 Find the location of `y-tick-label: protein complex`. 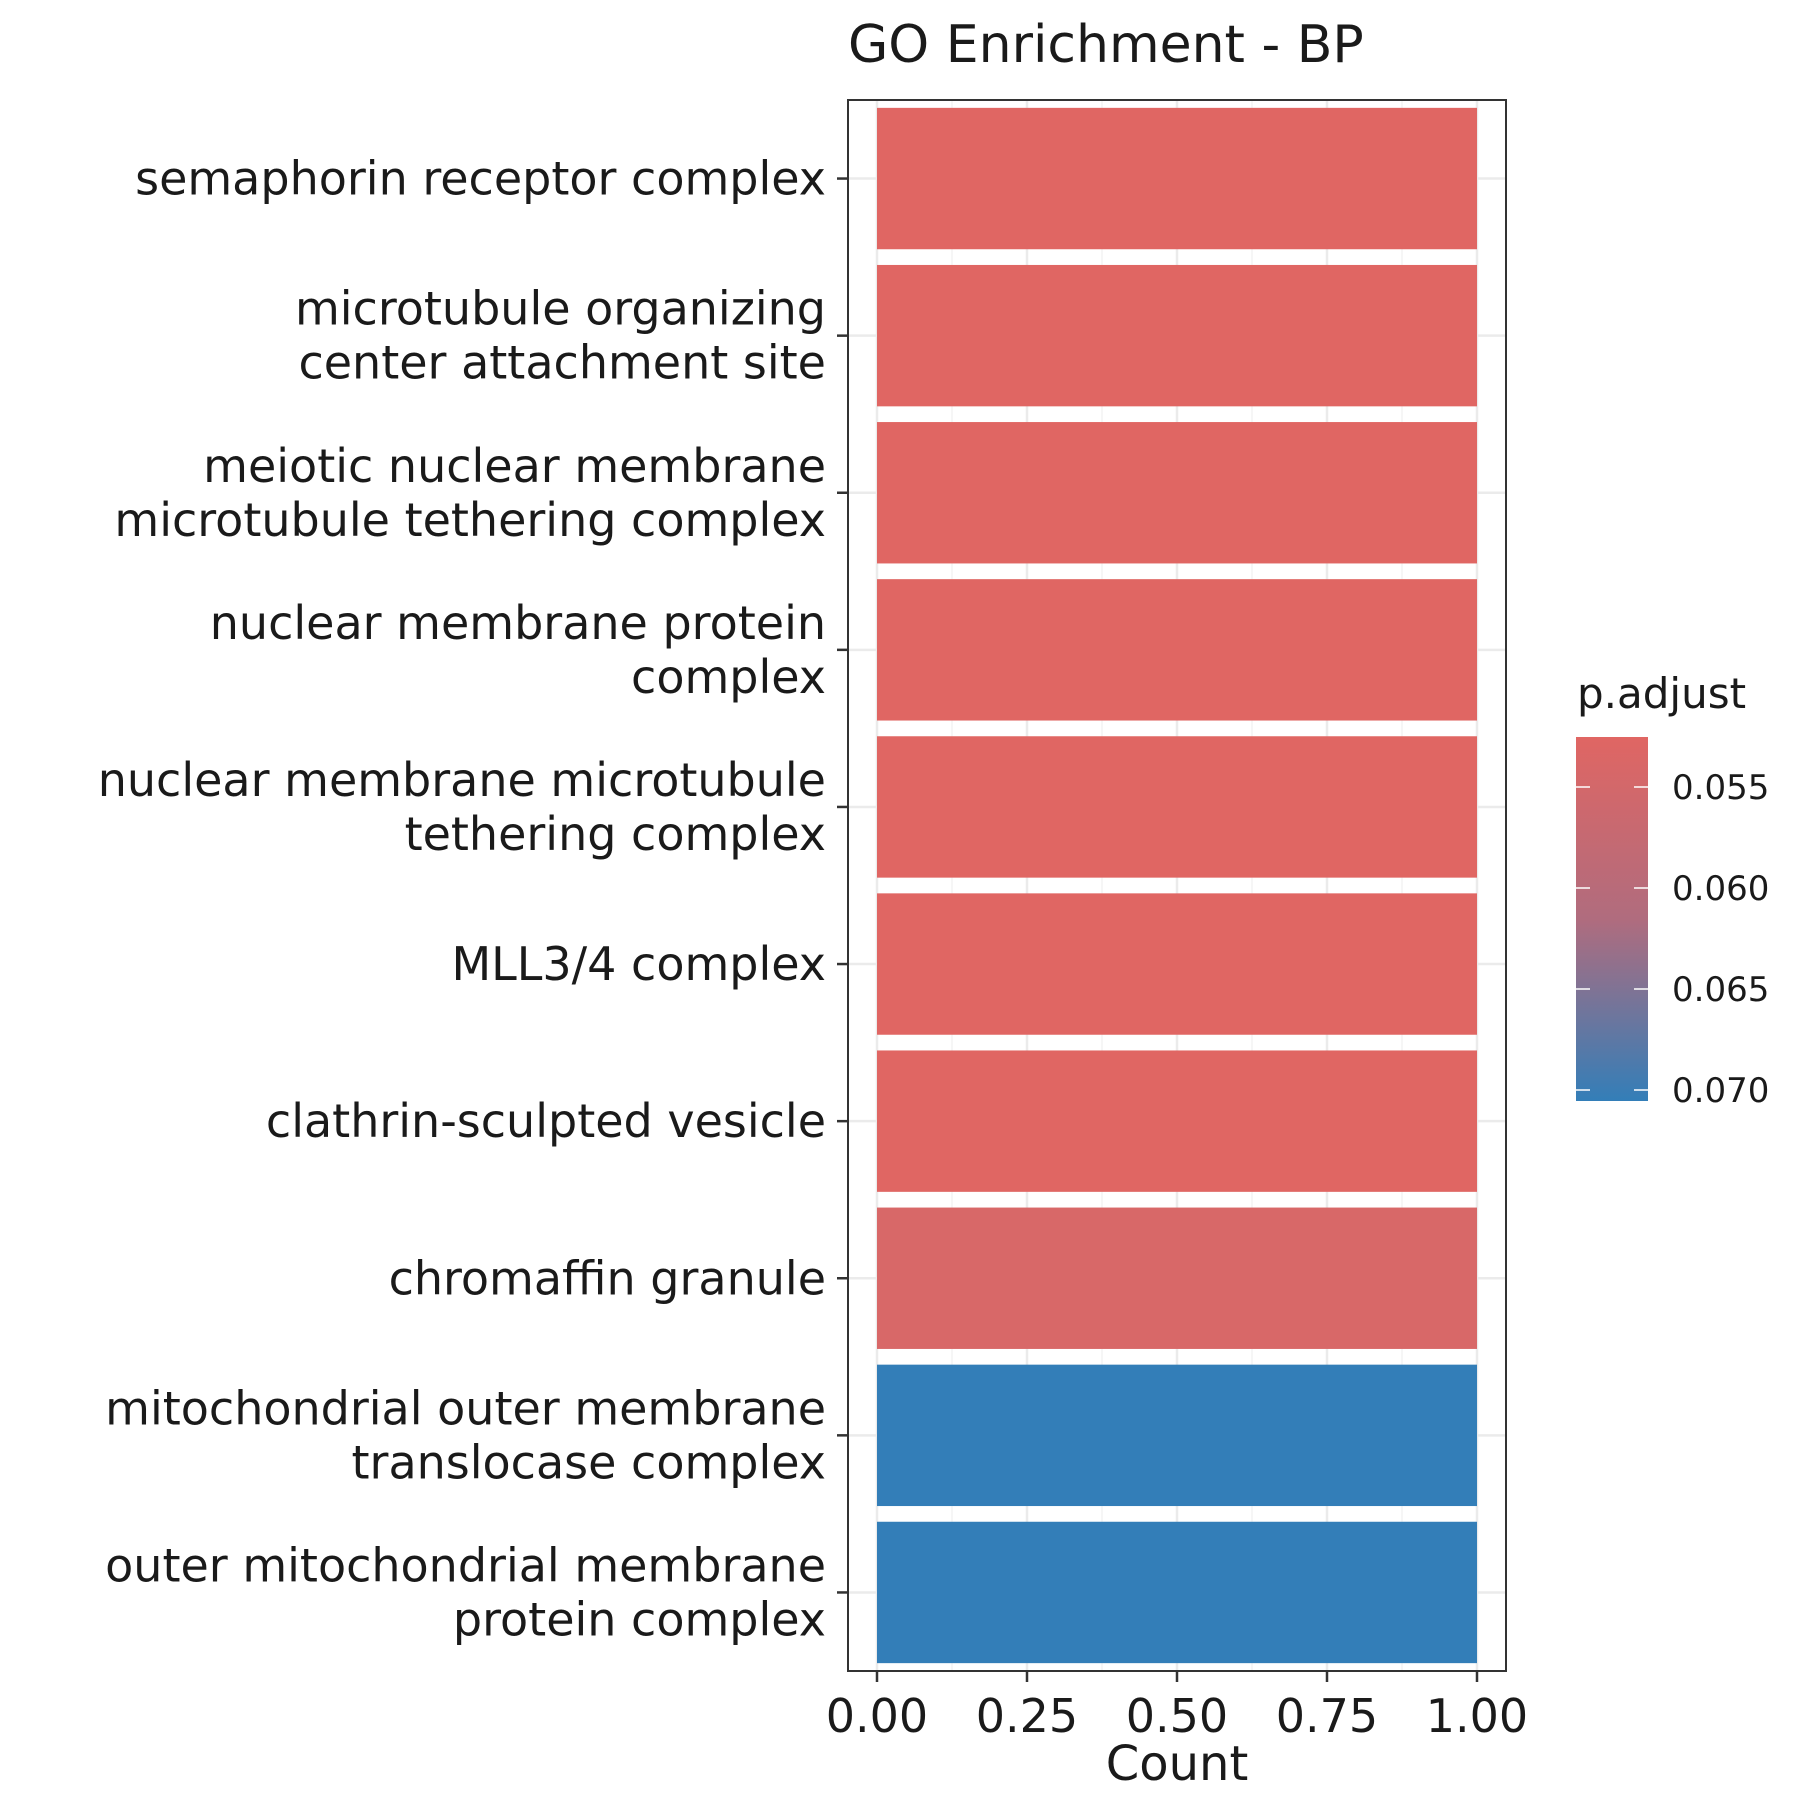

y-tick-label: protein complex is located at coordinates (639, 1619).